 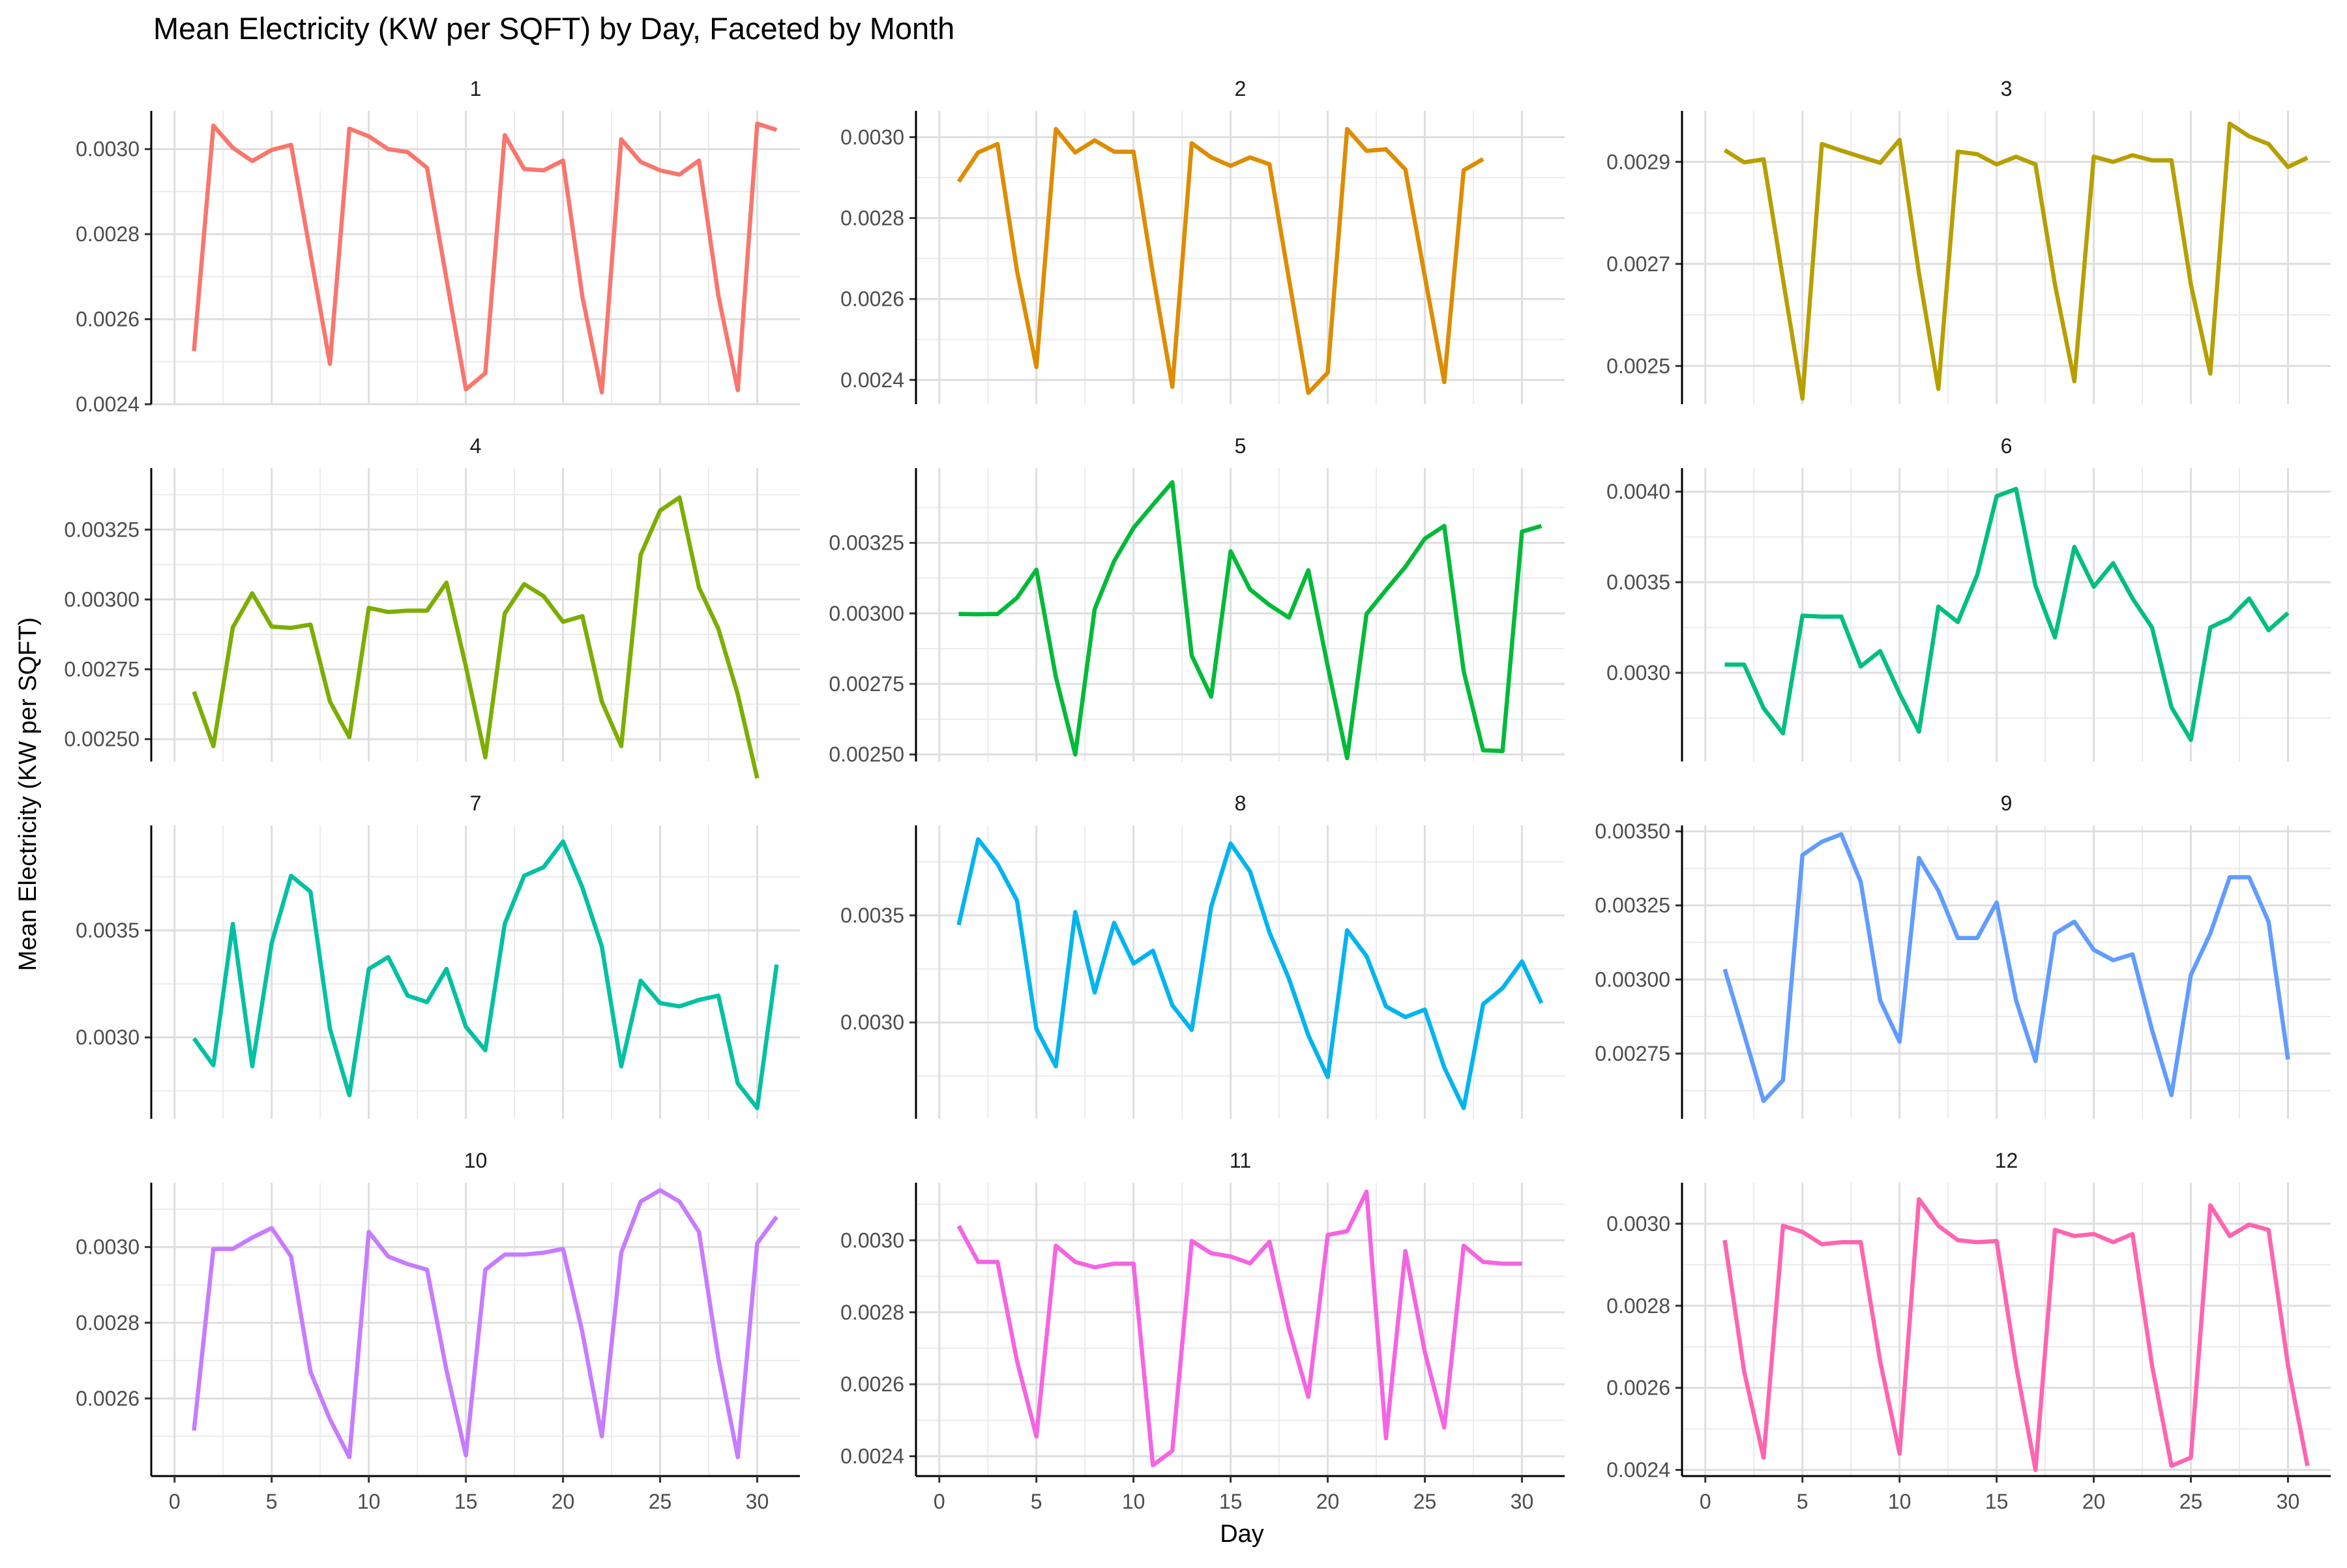 I want to click on y-tick-label: 0.0029, so click(x=1638, y=161).